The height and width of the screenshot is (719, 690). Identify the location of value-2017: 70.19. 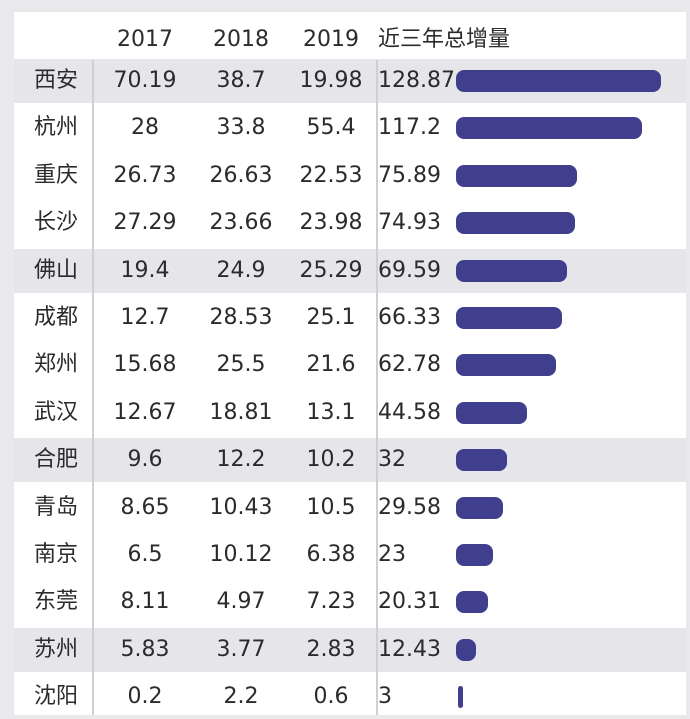
(145, 80).